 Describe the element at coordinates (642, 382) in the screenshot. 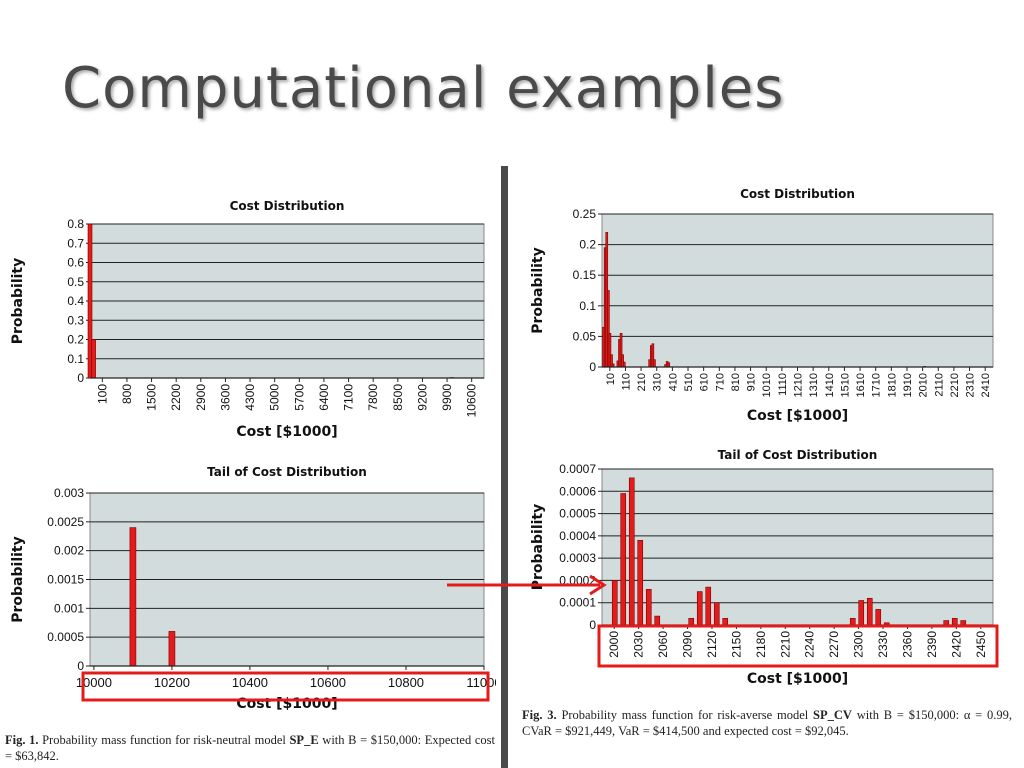

I see `x-tick-label: 210` at that location.